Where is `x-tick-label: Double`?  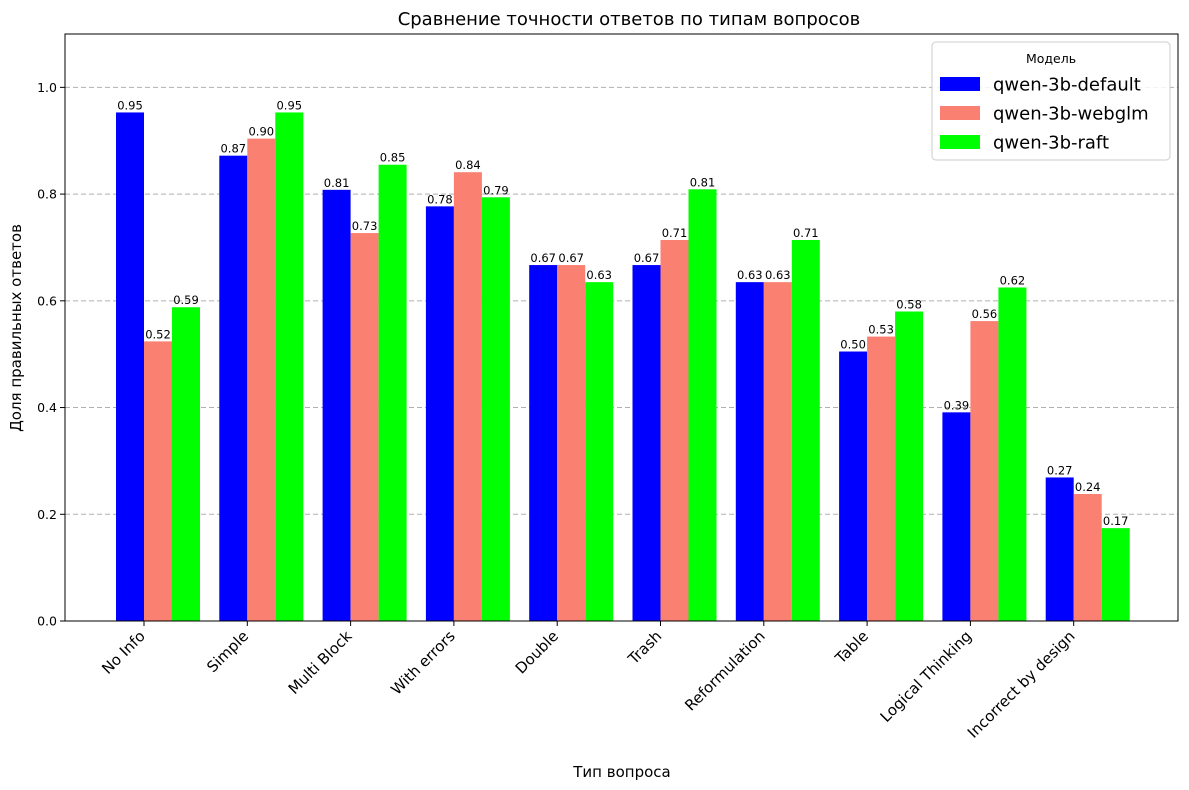 x-tick-label: Double is located at coordinates (537, 652).